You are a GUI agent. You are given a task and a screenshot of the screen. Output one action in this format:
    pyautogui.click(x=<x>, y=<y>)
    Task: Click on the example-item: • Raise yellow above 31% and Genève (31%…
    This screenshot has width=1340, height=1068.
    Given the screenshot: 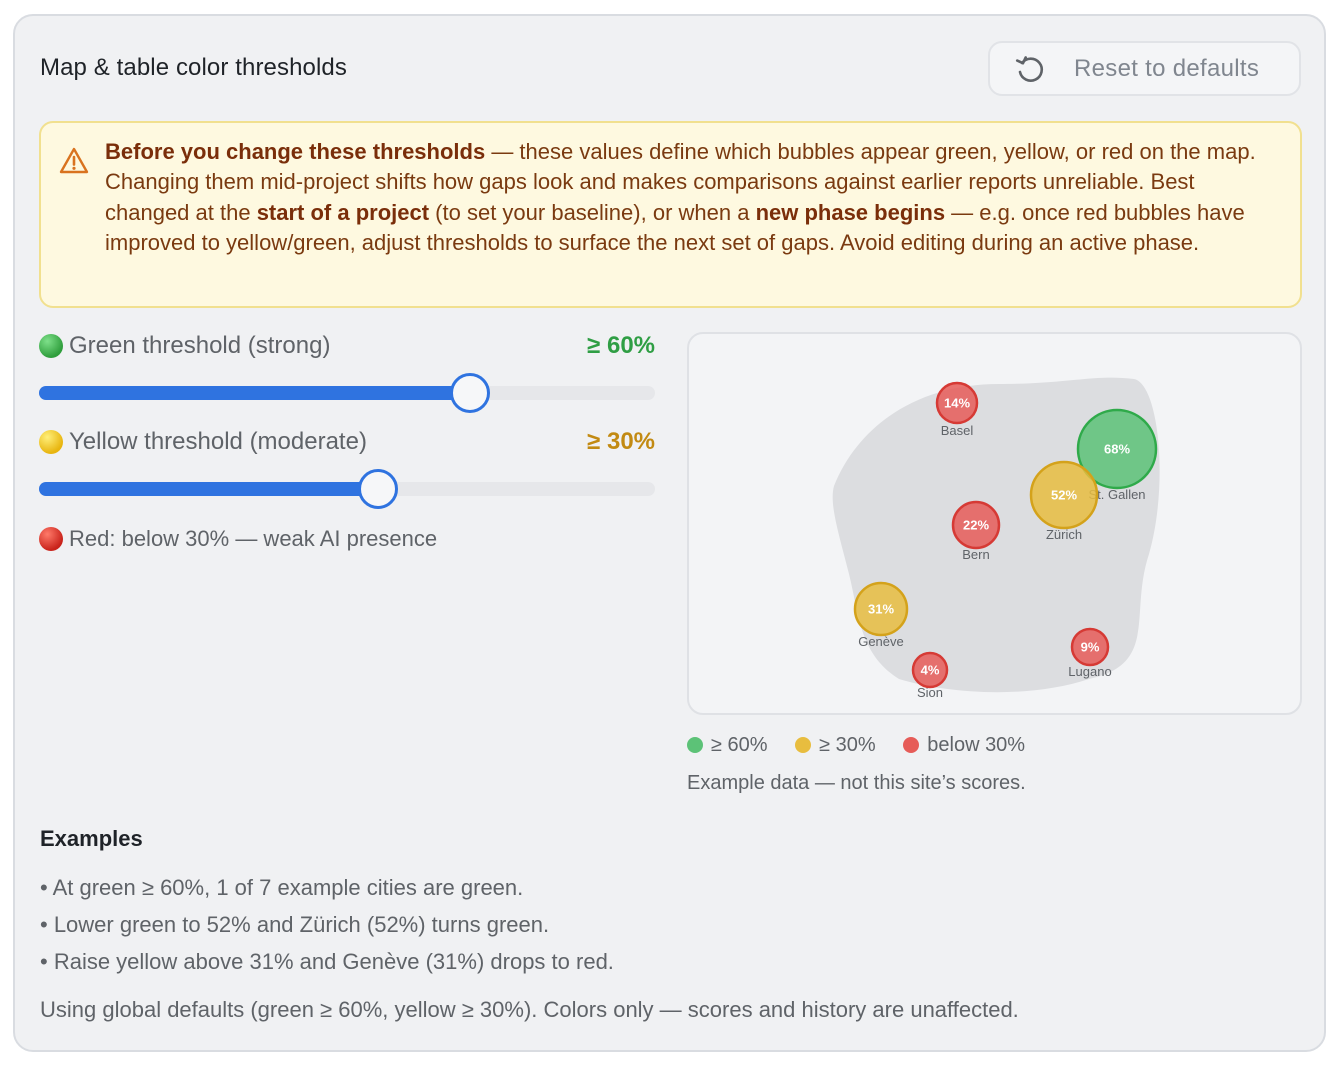 What is the action you would take?
    pyautogui.click(x=327, y=961)
    